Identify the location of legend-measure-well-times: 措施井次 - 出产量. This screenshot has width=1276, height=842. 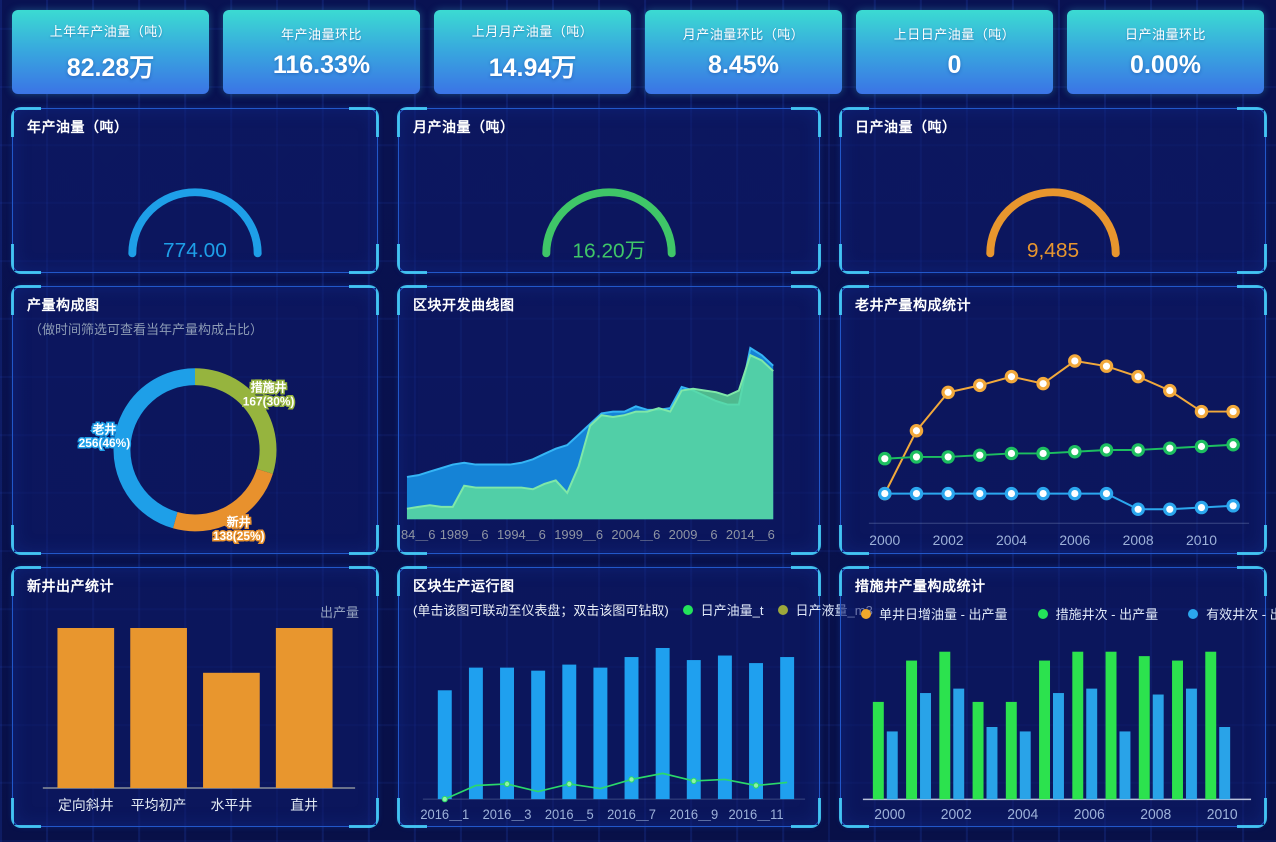
(1098, 613).